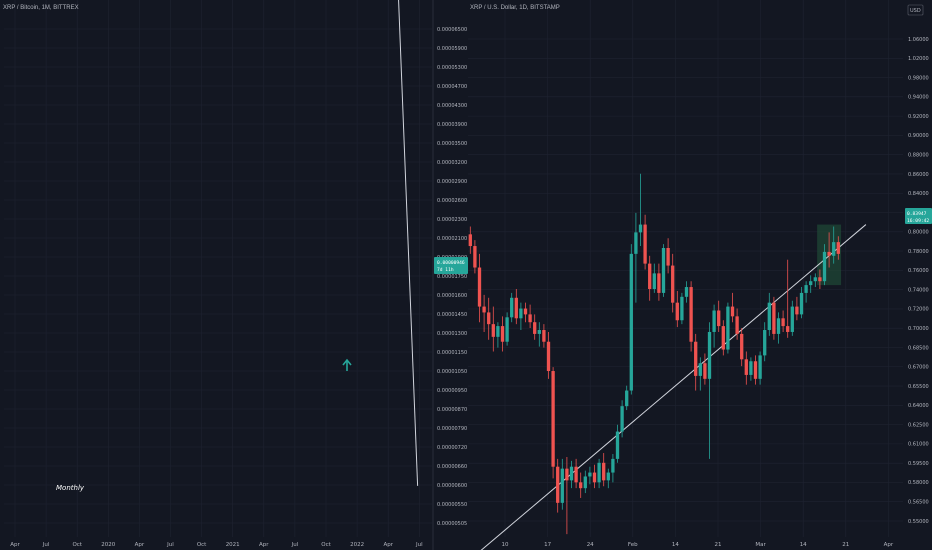 The height and width of the screenshot is (550, 932). I want to click on left-last-time: 7d 11h, so click(445, 270).